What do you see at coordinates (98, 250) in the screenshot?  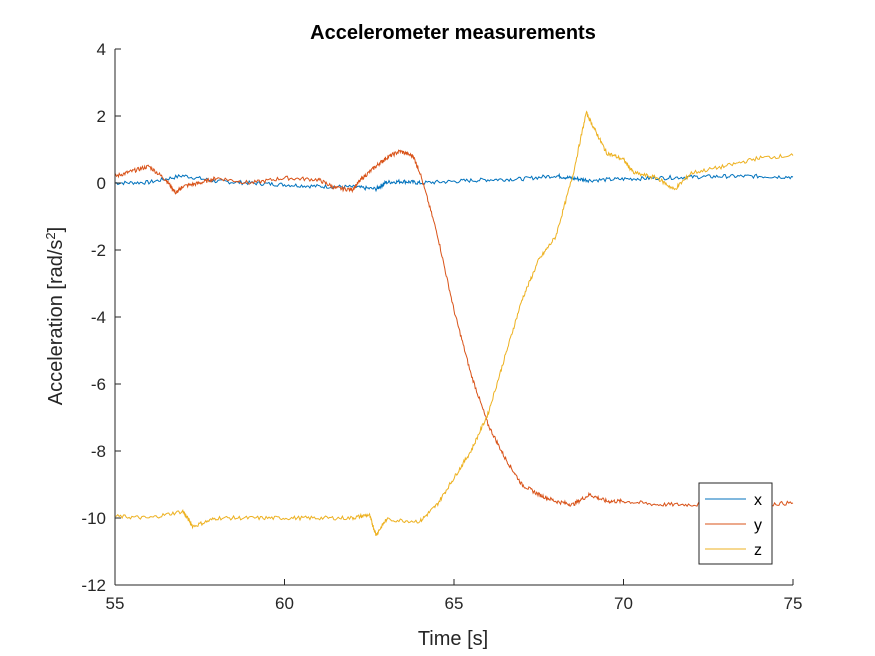 I see `y-tick-label: -2` at bounding box center [98, 250].